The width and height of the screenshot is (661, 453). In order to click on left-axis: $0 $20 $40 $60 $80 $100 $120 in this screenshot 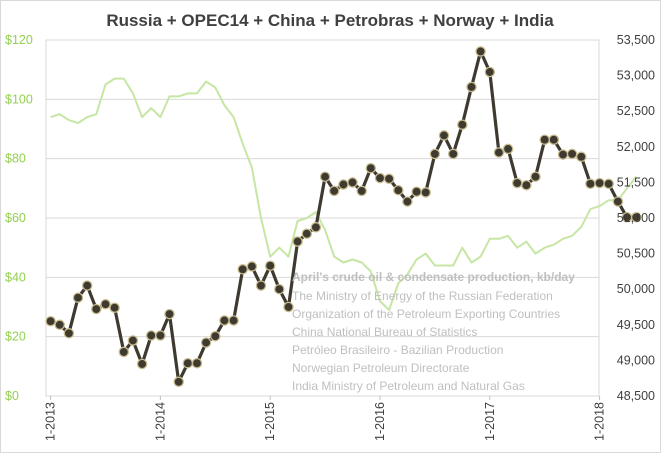, I will do `click(19, 218)`.